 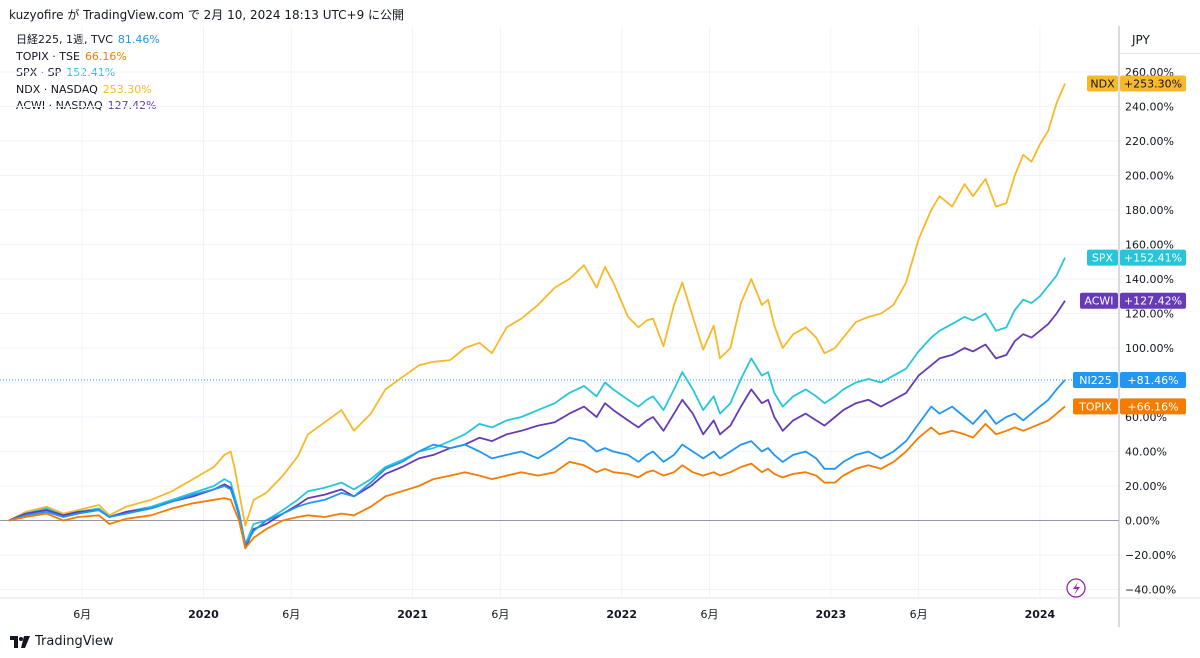 I want to click on tag-value: +81.46%, so click(x=1152, y=380).